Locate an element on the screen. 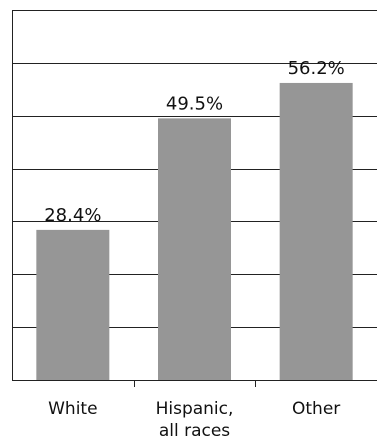 This screenshot has width=377, height=446. x-tick-label: White is located at coordinates (72, 409).